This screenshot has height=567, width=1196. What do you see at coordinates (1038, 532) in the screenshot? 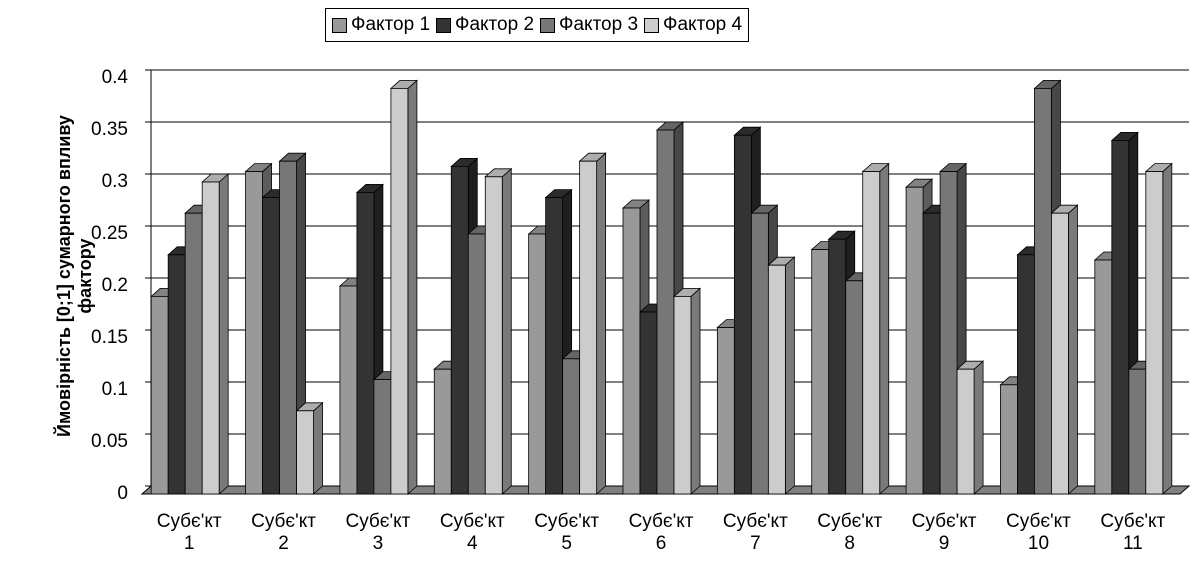
I see `x-tick-label: Субє'кт 10` at bounding box center [1038, 532].